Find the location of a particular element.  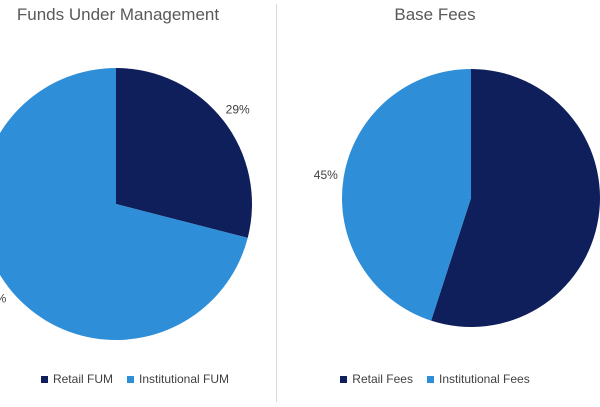

legend-item-retail-fum: Retail FUM is located at coordinates (76, 379).